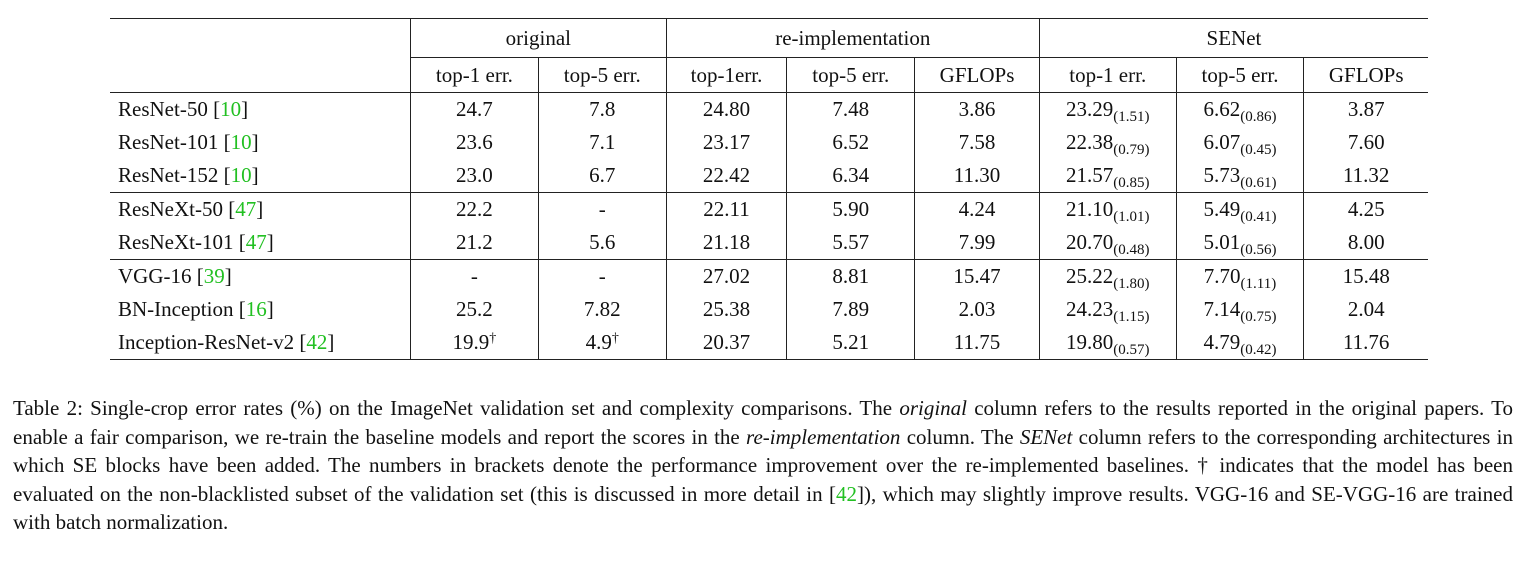  Describe the element at coordinates (960, 436) in the screenshot. I see `caption-text: column. The` at that location.